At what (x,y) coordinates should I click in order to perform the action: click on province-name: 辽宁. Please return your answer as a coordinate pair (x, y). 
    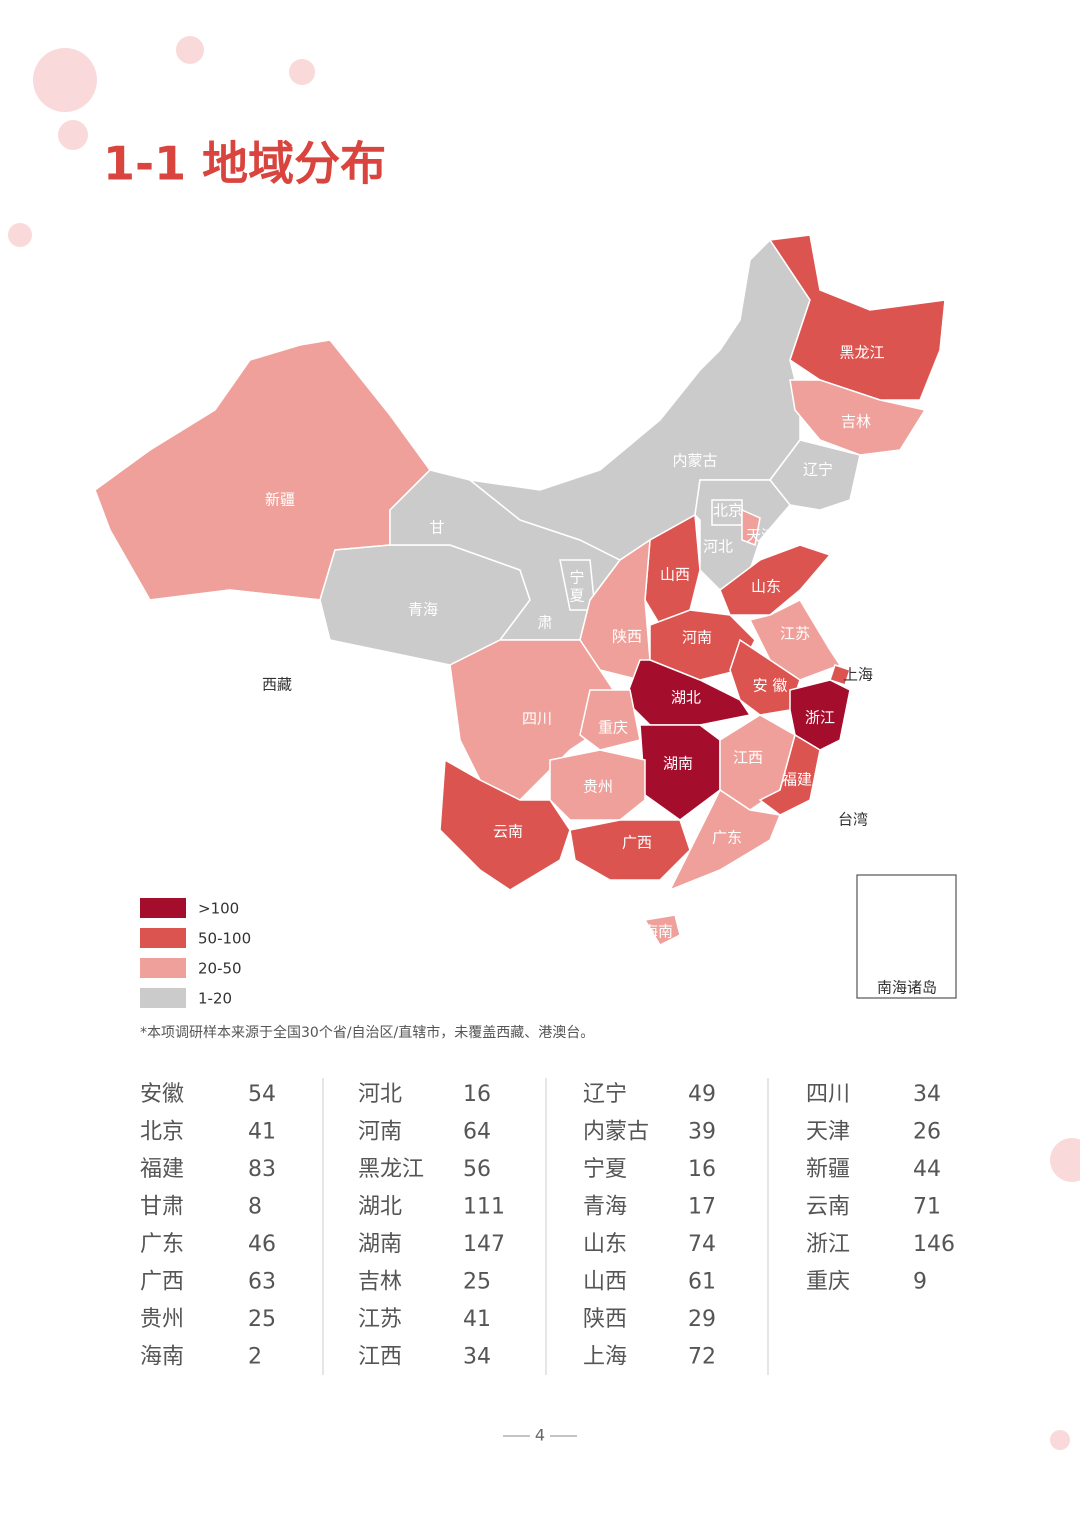
    Looking at the image, I should click on (605, 1094).